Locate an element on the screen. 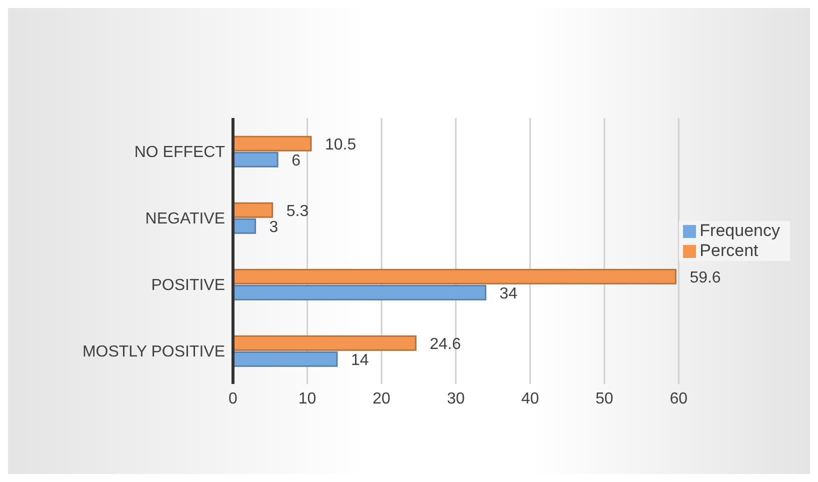 The height and width of the screenshot is (482, 818). data-label: 24.6 is located at coordinates (445, 344).